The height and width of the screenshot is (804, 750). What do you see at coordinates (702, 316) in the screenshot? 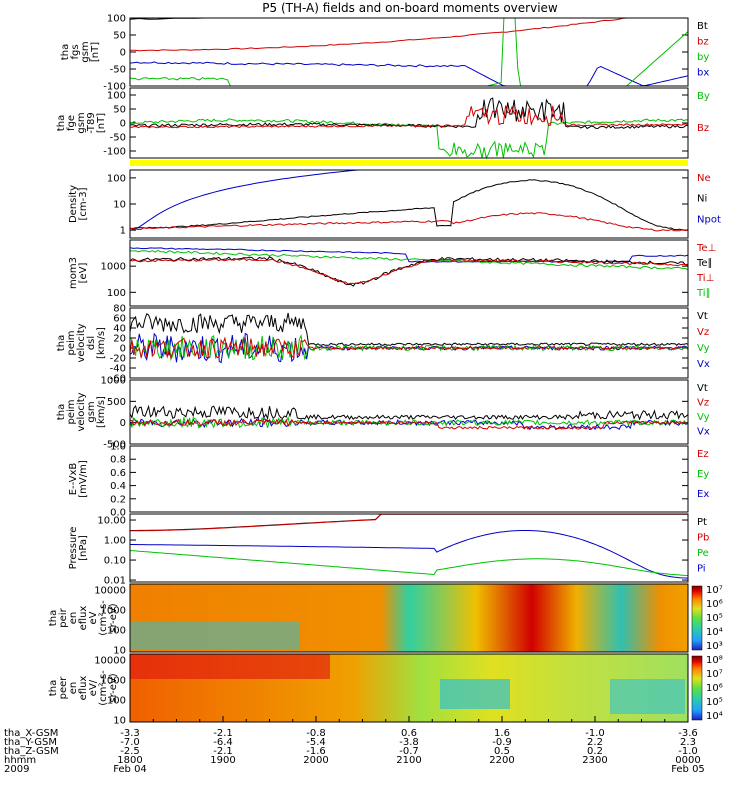
I see `legend-peim-0: Vt` at bounding box center [702, 316].